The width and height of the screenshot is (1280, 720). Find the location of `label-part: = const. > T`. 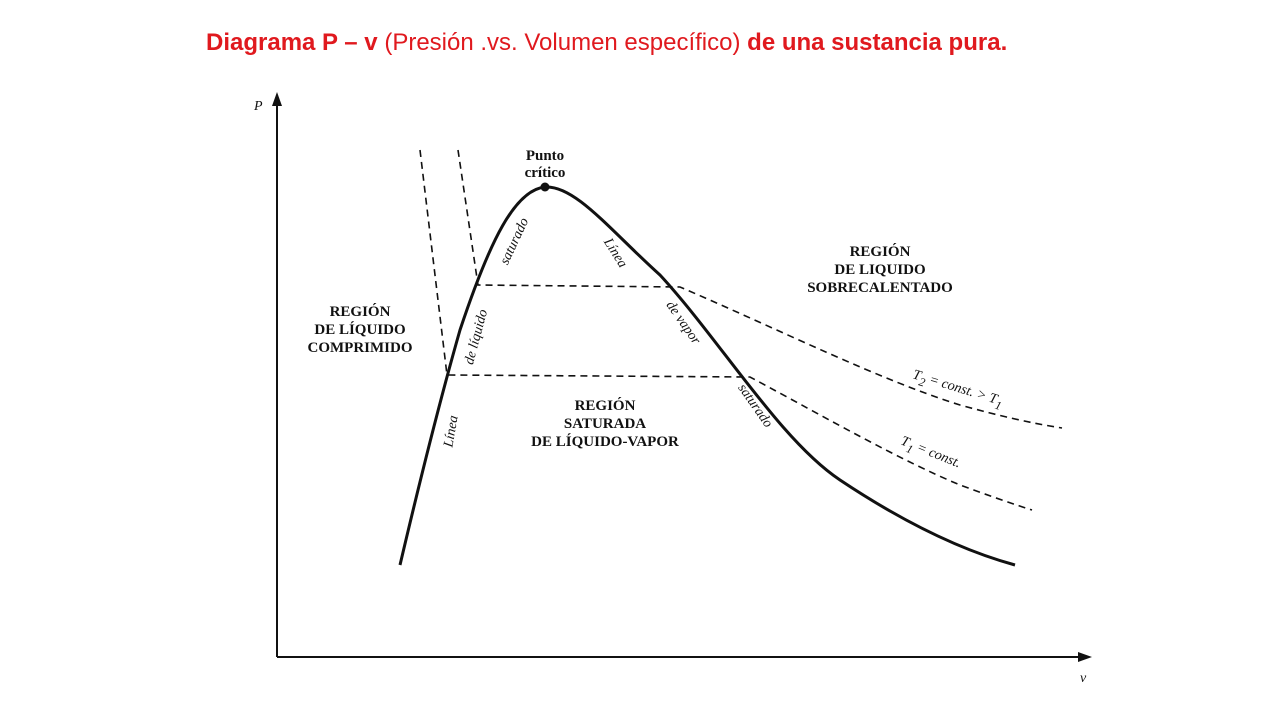

label-part: = const. > T is located at coordinates (962, 390).